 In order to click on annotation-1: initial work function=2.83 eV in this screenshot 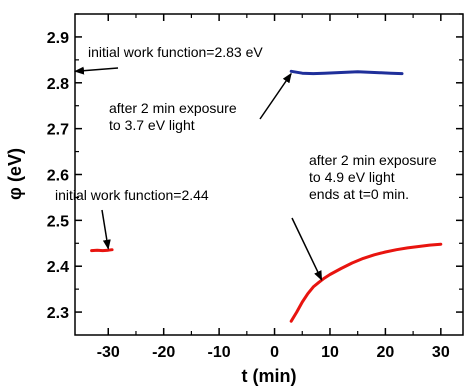, I will do `click(168, 59)`.